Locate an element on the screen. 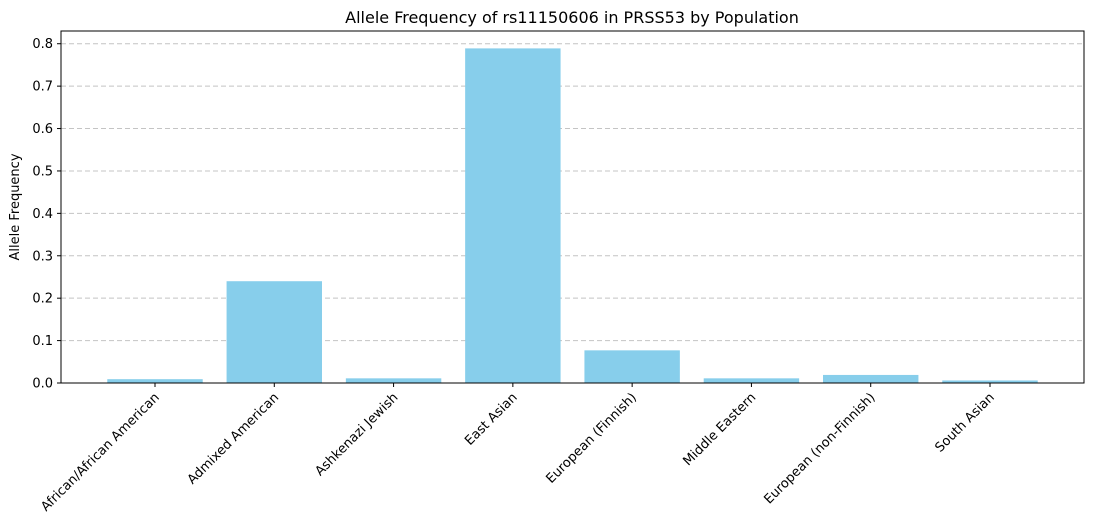  bar-european-finnish is located at coordinates (632, 366).